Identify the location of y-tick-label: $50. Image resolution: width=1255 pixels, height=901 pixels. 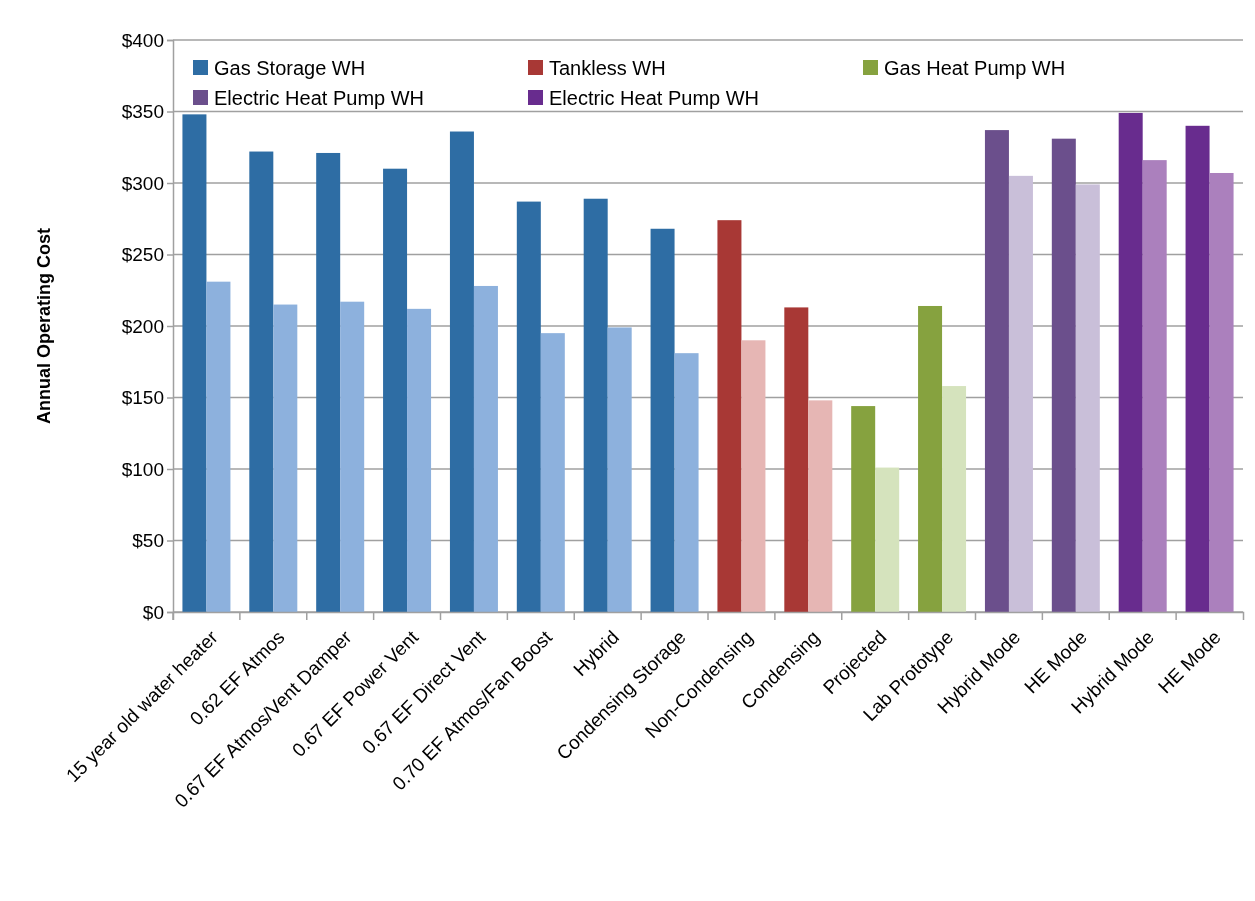
(148, 541).